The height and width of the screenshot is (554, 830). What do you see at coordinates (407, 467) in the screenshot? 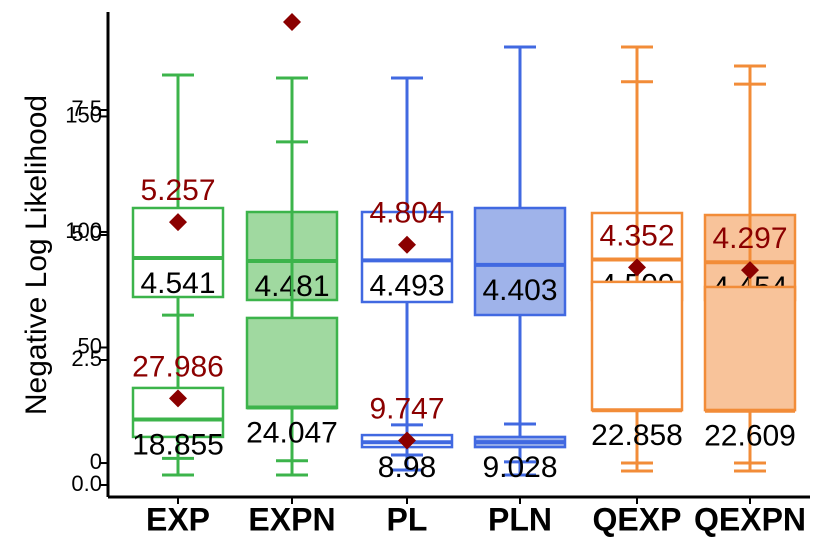
I see `median-label: 8.98` at bounding box center [407, 467].